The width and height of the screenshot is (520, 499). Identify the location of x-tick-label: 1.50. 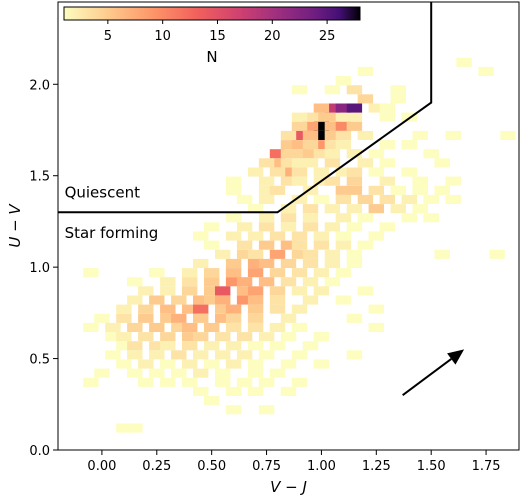
(431, 466).